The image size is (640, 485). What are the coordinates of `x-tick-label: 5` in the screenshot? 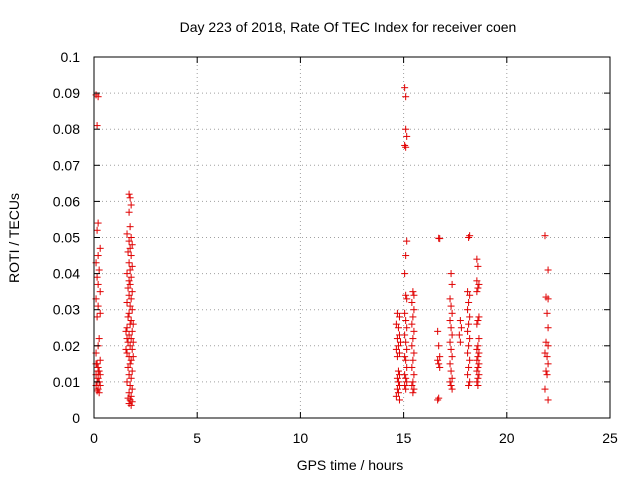 It's located at (197, 438).